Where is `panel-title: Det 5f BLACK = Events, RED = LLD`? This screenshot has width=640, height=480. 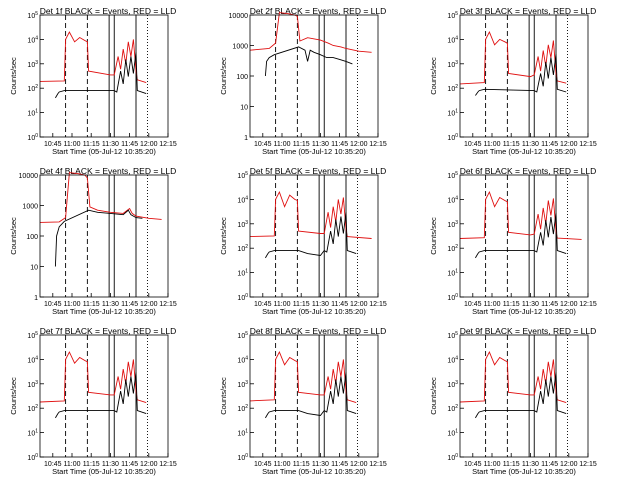
panel-title: Det 5f BLACK = Events, RED = LLD is located at coordinates (318, 171).